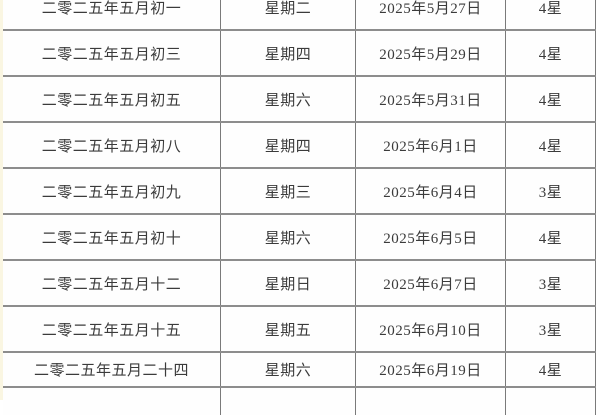  I want to click on gregorian-date-cell, so click(431, 401).